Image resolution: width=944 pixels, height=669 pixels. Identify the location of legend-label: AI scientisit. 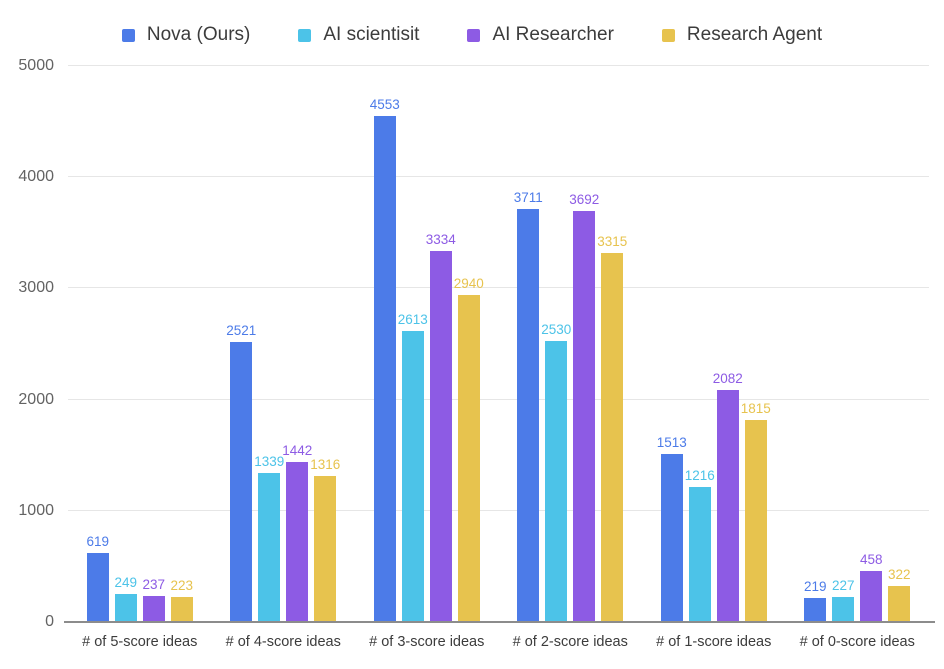
(371, 34).